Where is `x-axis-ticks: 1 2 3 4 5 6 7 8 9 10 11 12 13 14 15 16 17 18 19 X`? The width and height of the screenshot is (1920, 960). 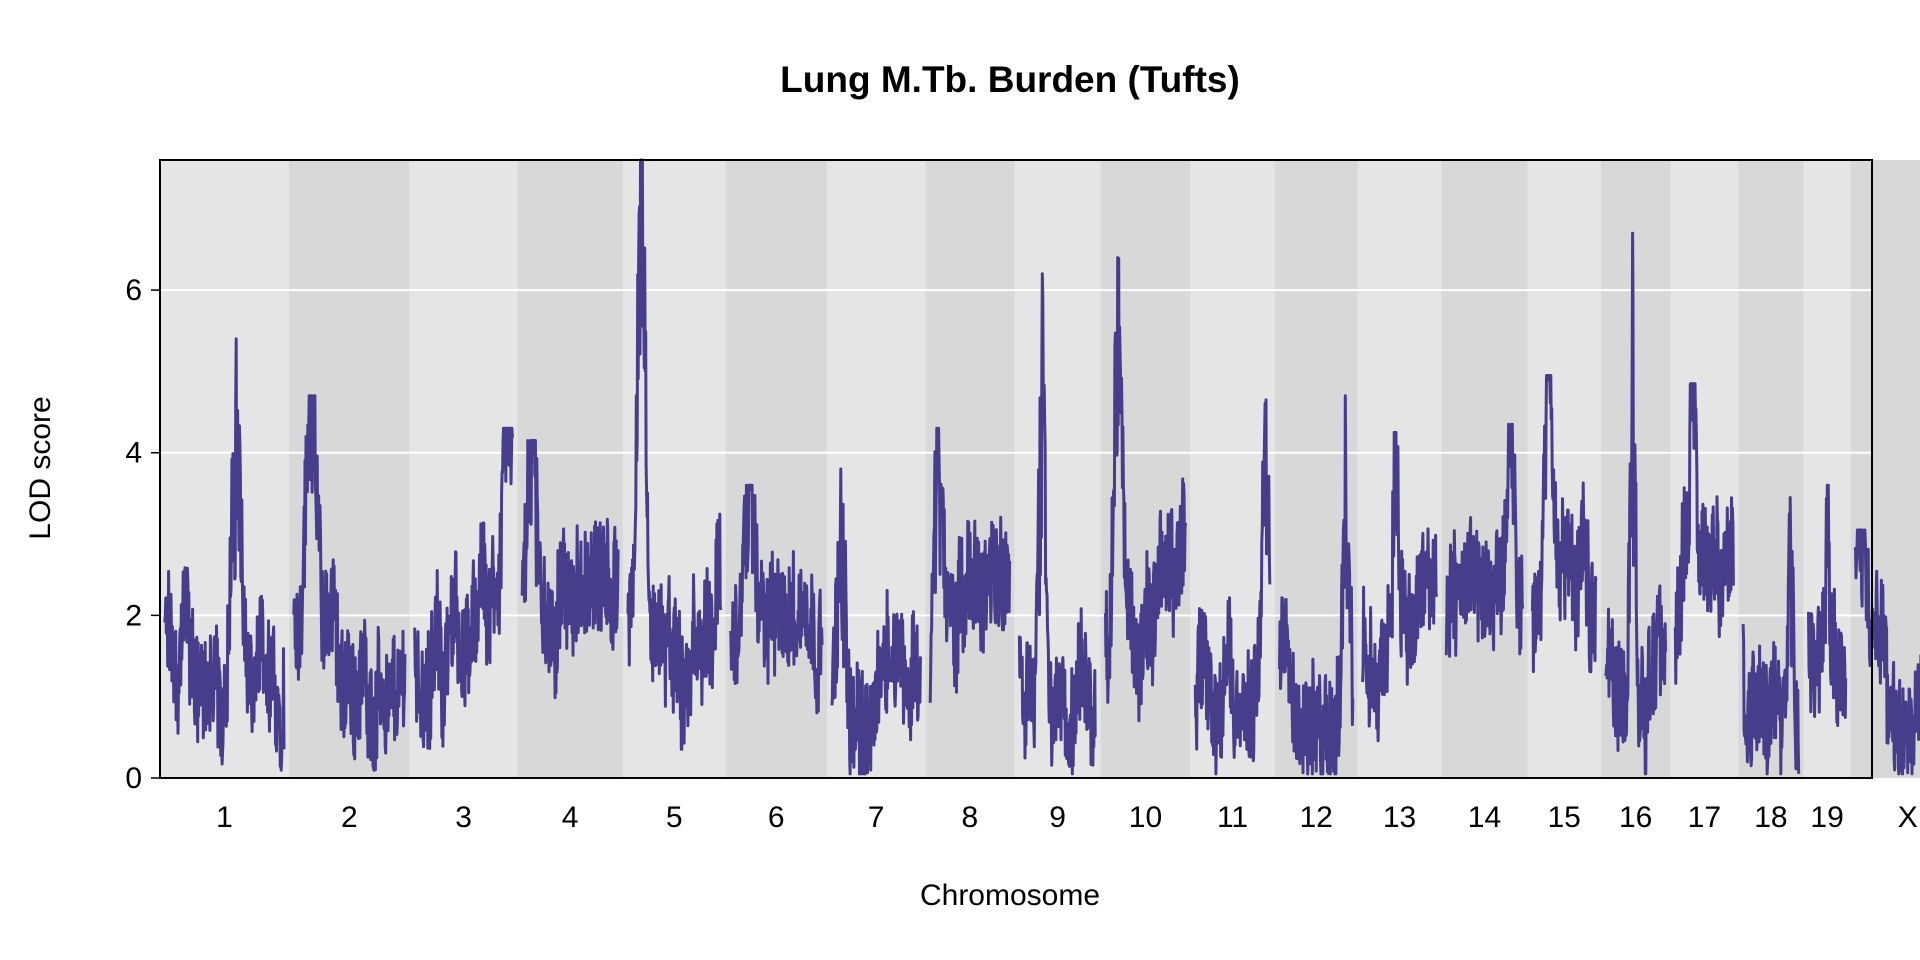 x-axis-ticks: 1 2 3 4 5 6 7 8 9 10 11 12 13 14 15 16 17 18 19 X is located at coordinates (1067, 817).